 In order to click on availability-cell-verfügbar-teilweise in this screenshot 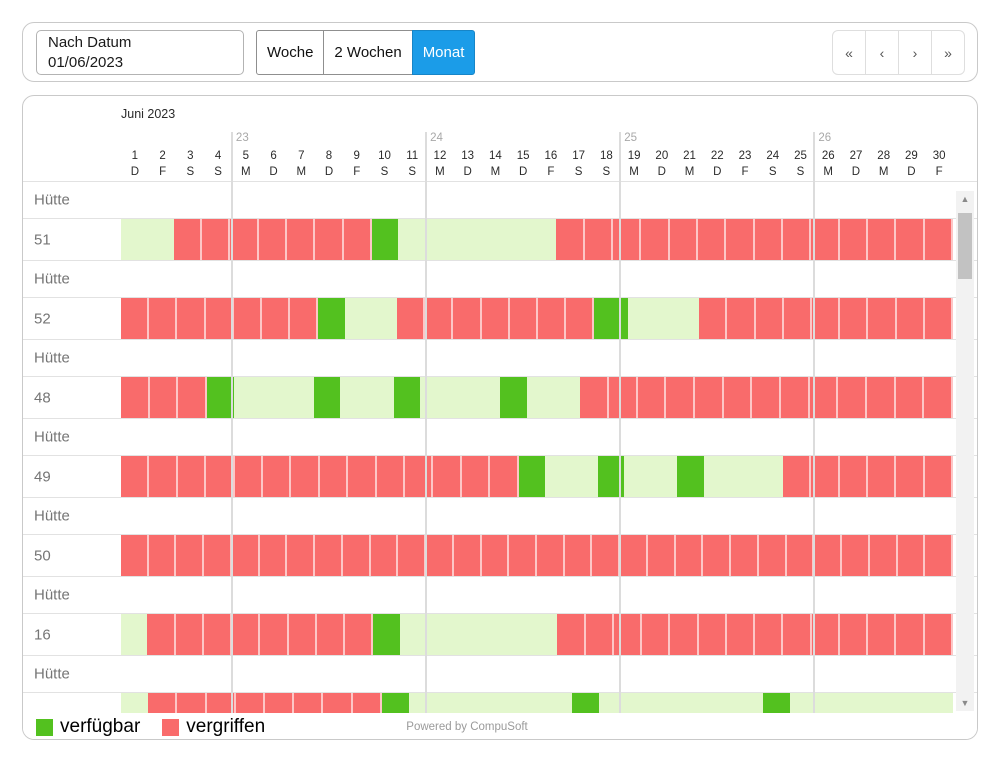, I will do `click(633, 318)`.